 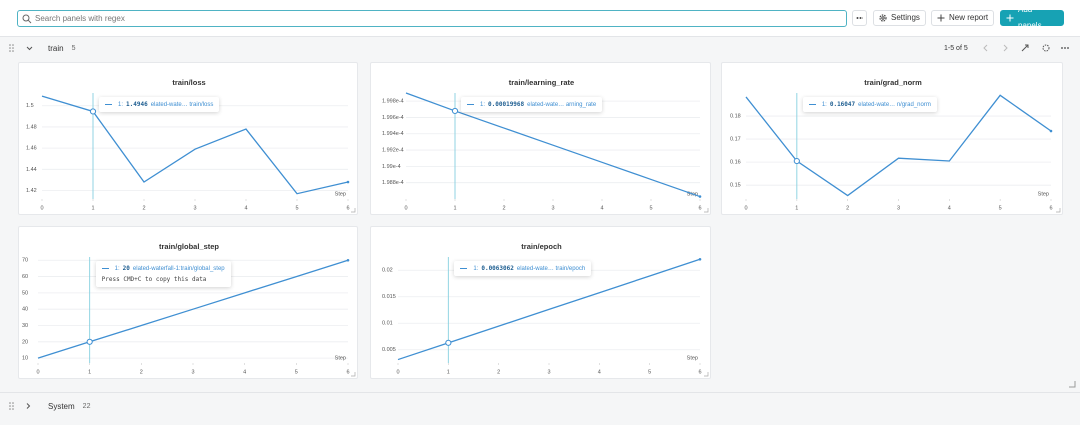 I want to click on more-icon, so click(x=859, y=18).